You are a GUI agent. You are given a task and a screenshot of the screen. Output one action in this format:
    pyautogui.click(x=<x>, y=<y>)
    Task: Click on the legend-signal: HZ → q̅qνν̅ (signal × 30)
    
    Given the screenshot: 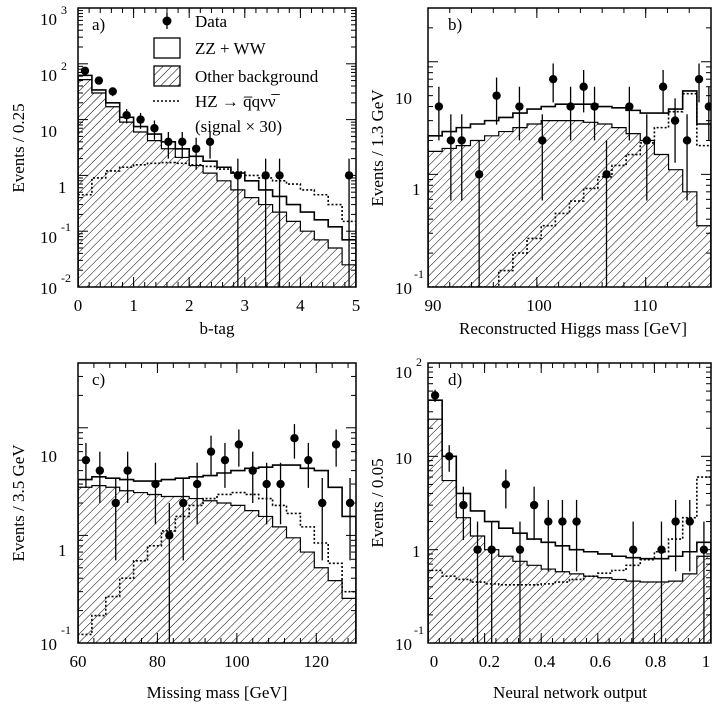 What is the action you would take?
    pyautogui.click(x=217, y=114)
    